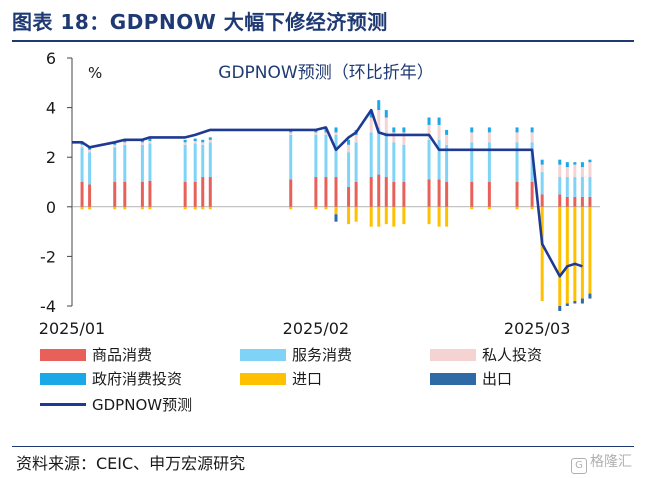 Image resolution: width=646 pixels, height=478 pixels. I want to click on legend-label: GDPNOW预测, so click(142, 405).